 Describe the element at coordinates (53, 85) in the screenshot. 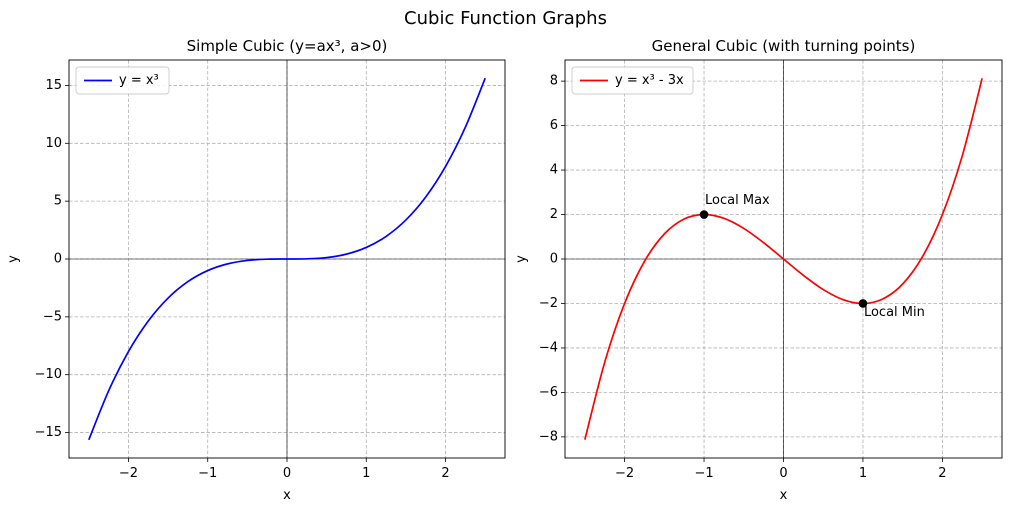

I see `left-ytick-label-6: 15` at that location.